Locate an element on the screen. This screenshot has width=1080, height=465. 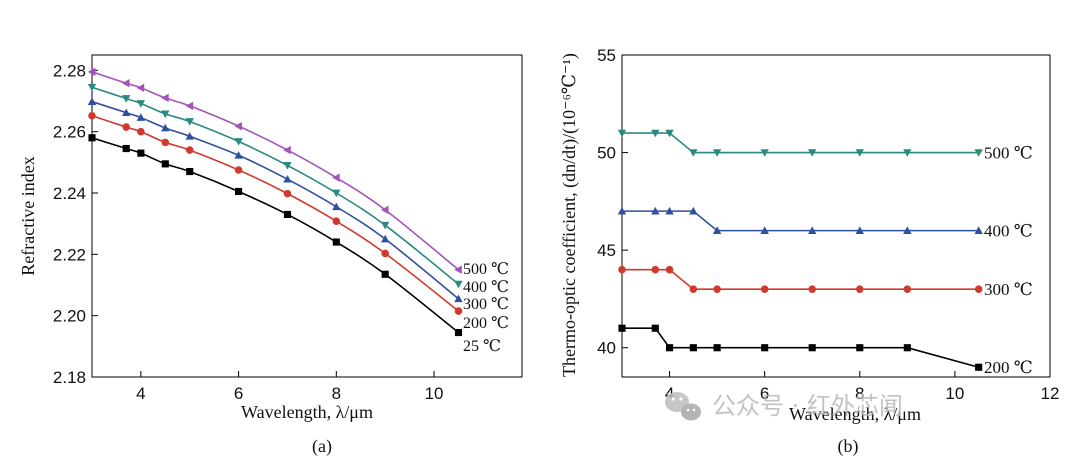
x-tick-label-8: 8 is located at coordinates (859, 393).